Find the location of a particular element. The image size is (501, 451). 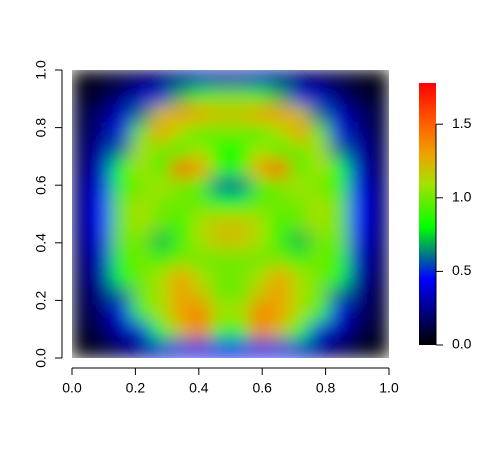

x-tick-label: 1.0 is located at coordinates (389, 388).